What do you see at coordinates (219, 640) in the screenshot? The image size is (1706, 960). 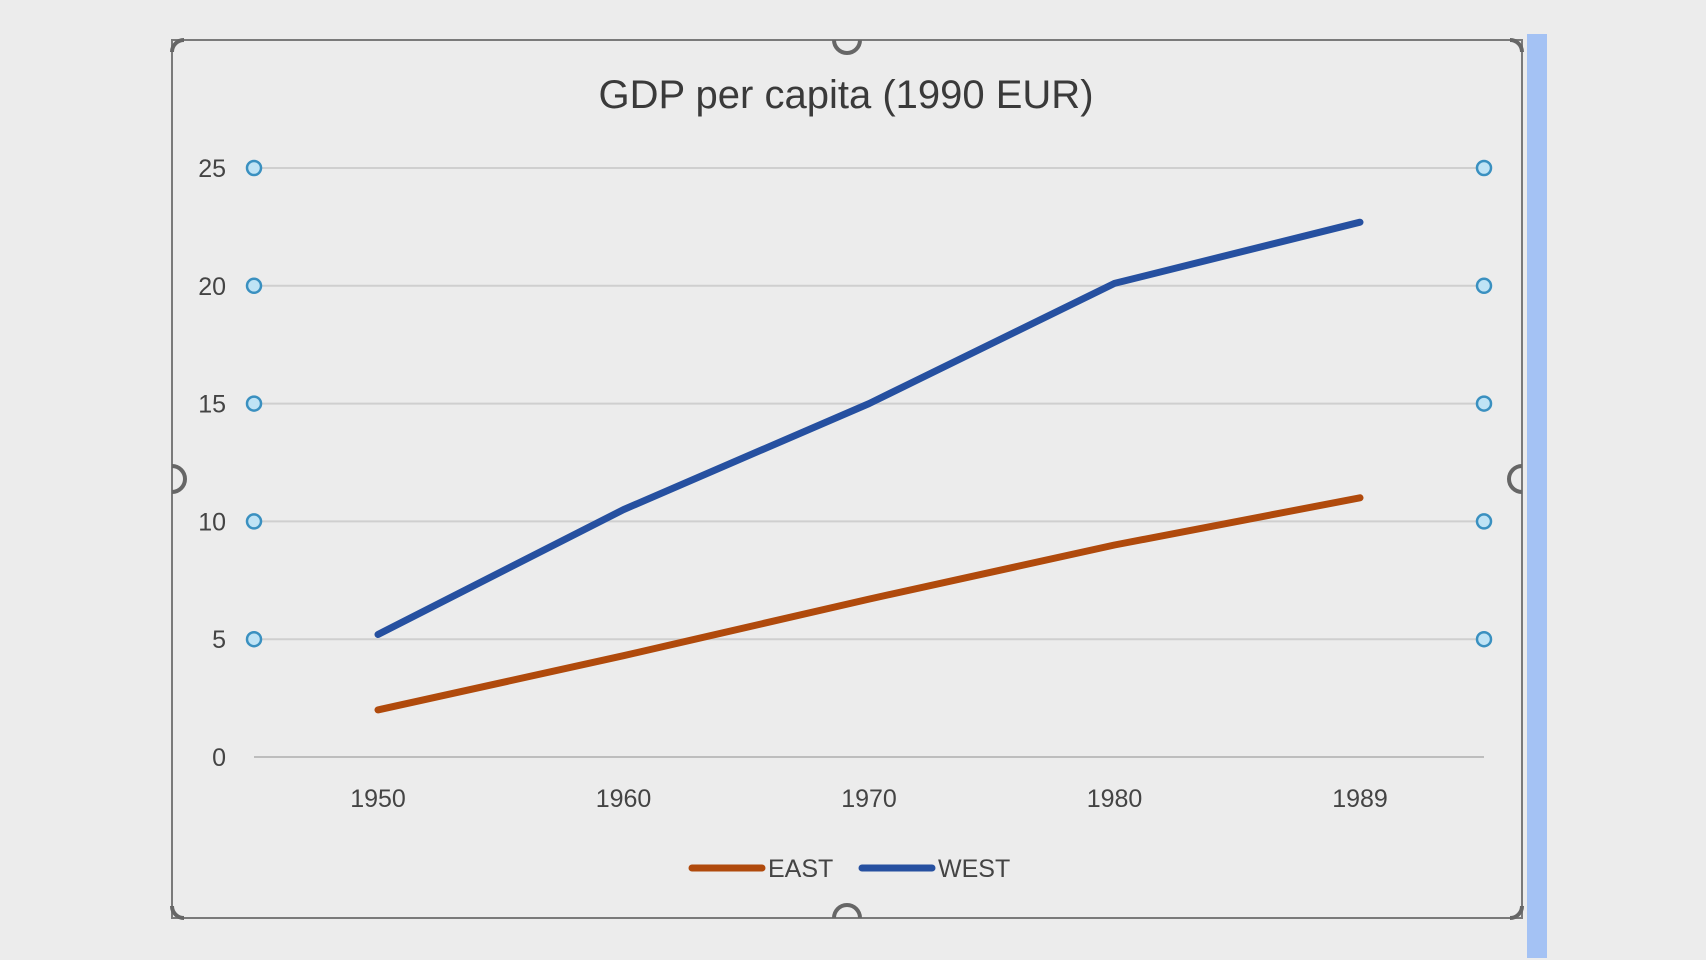 I see `y-tick-label: 5` at bounding box center [219, 640].